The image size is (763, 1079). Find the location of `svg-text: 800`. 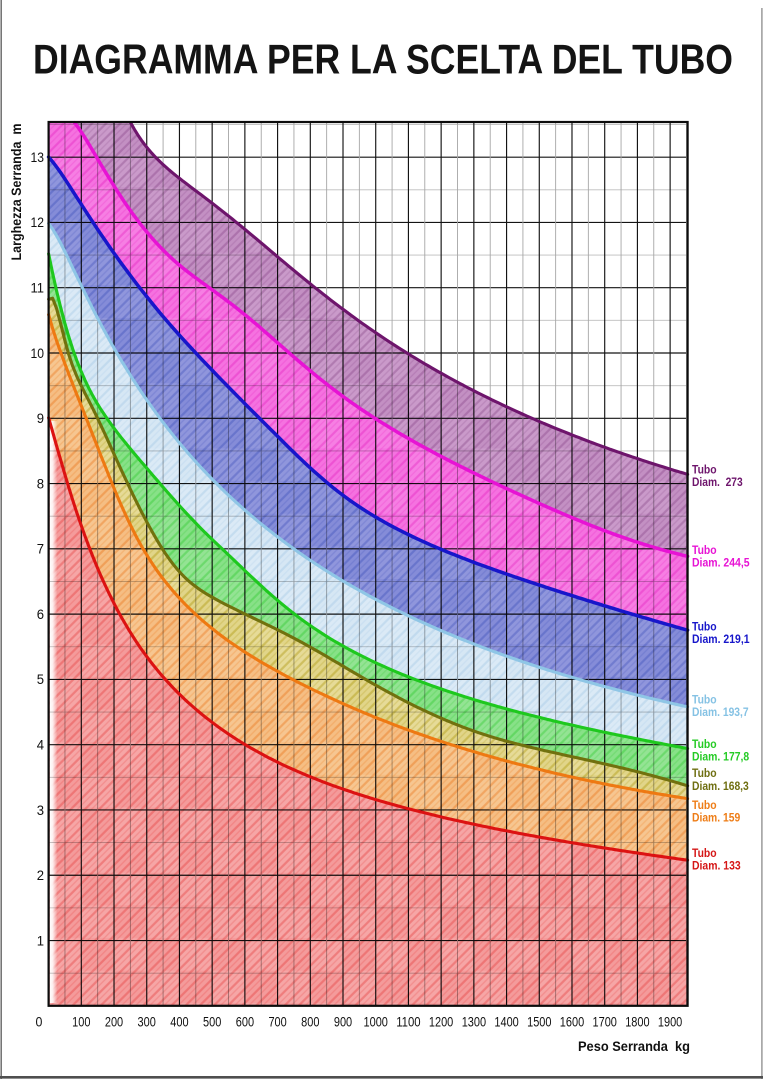

svg-text: 800 is located at coordinates (310, 1022).